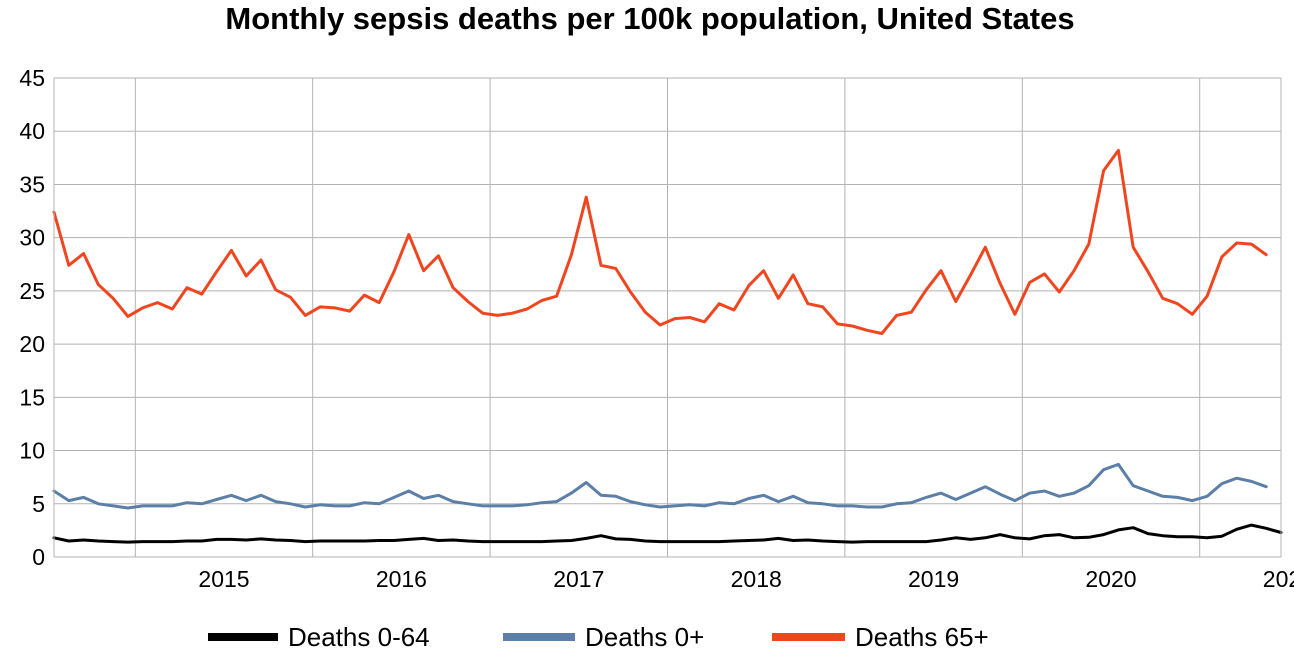  I want to click on legend-item-deaths-0-plus: Deaths 0+, so click(603, 637).